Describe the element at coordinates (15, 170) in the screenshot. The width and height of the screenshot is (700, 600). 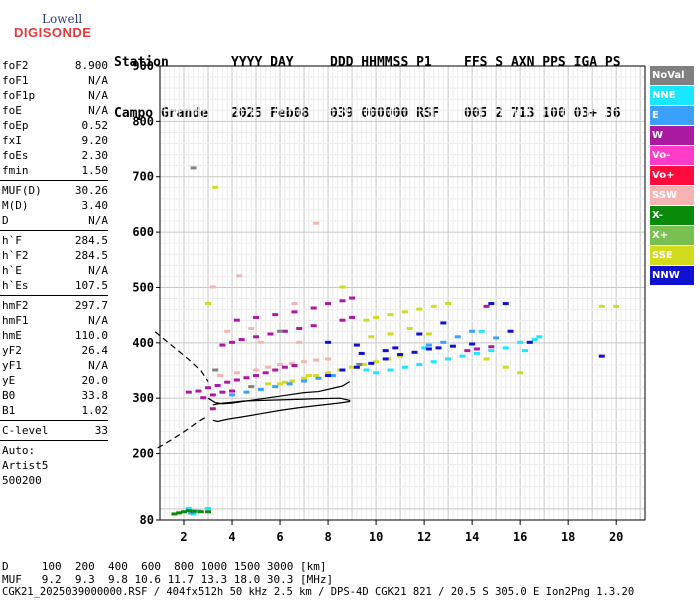
I see `parameter-name: fmin` at that location.